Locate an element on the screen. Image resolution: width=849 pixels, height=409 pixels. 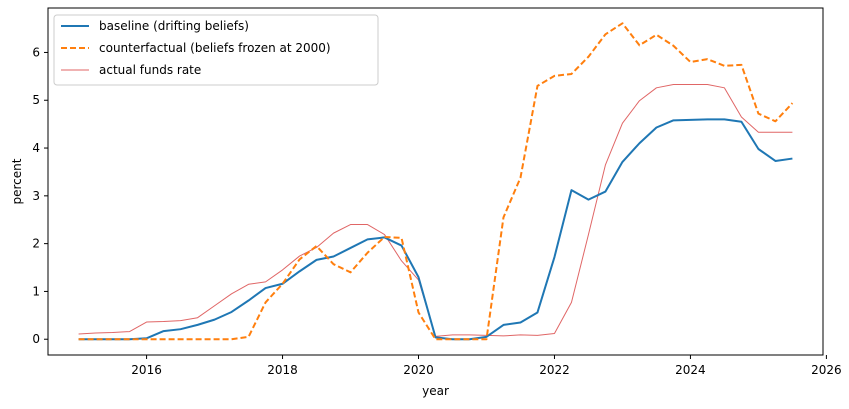
y-axis-ticks: 0 1 2 3 4 5 6 is located at coordinates (40, 195).